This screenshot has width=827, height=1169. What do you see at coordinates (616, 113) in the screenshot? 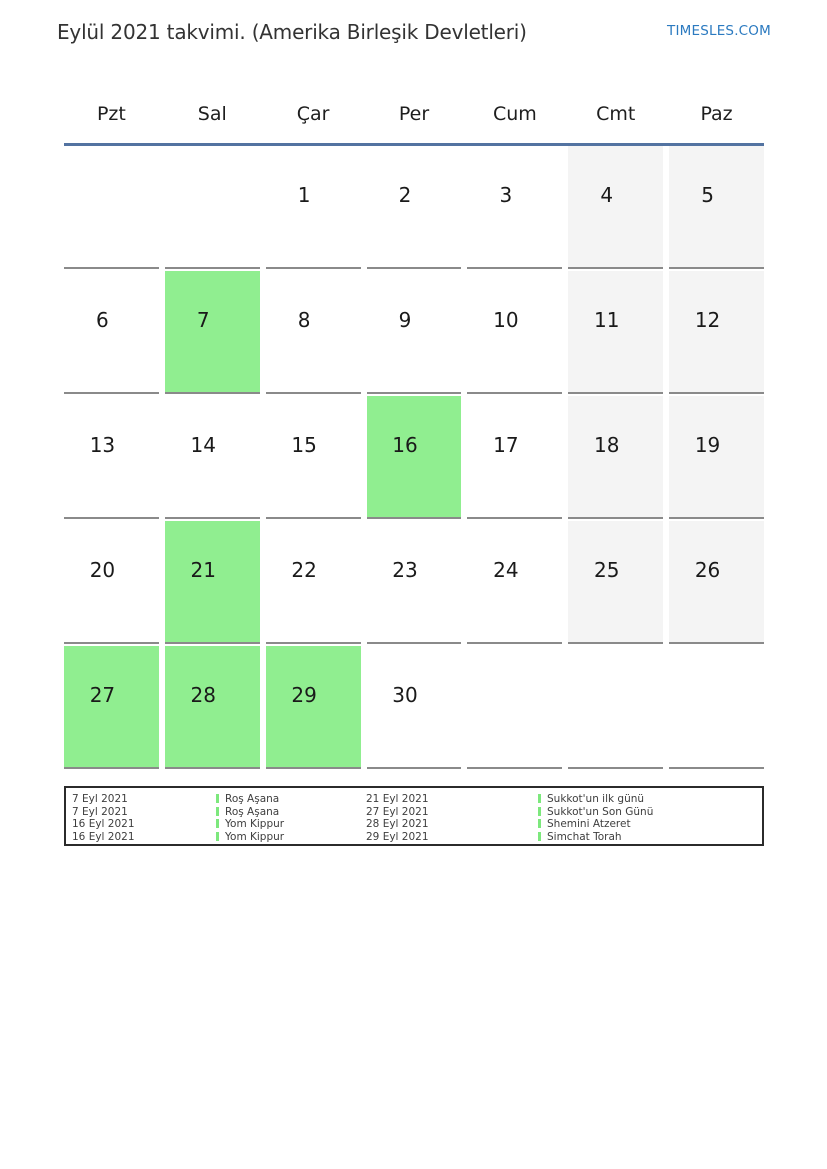
I see `weekday-label-cmt: Cmt` at bounding box center [616, 113].